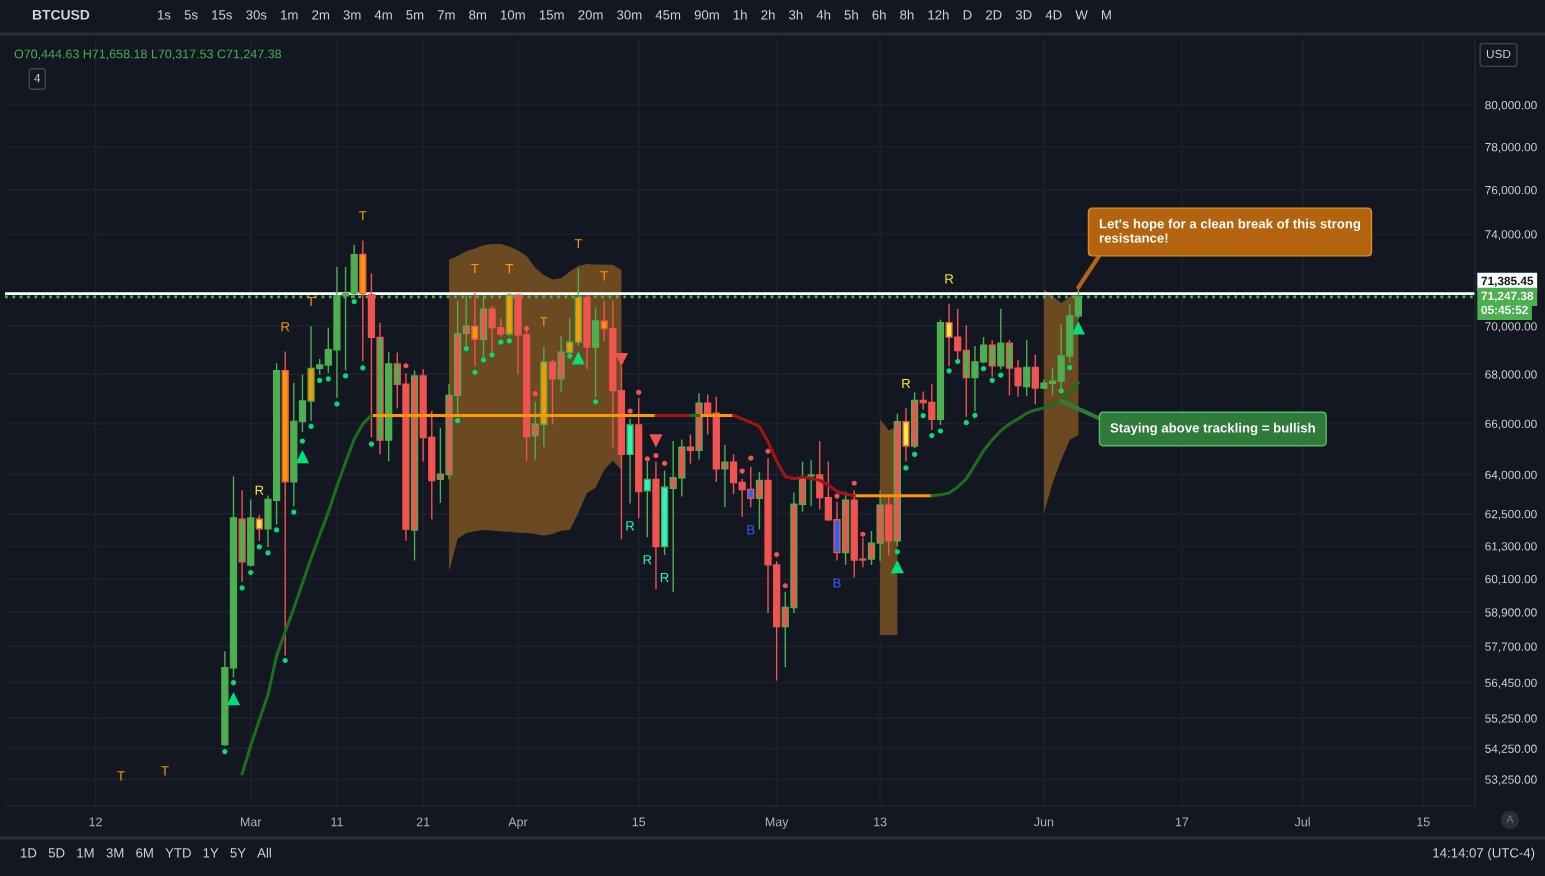  Describe the element at coordinates (337, 822) in the screenshot. I see `x-tick-label: 11` at that location.